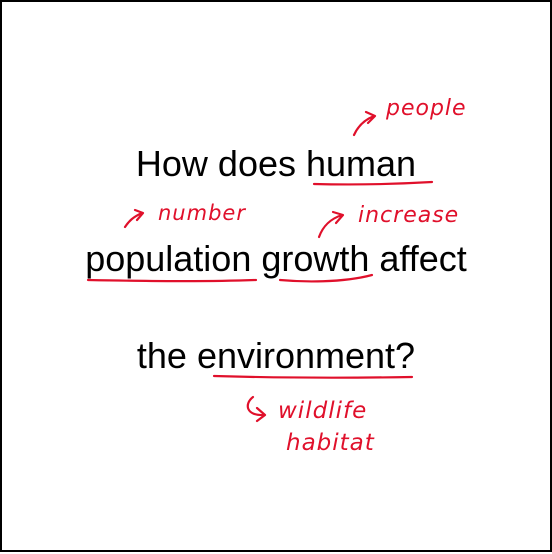  What do you see at coordinates (331, 224) in the screenshot?
I see `arrow-increase-icon` at bounding box center [331, 224].